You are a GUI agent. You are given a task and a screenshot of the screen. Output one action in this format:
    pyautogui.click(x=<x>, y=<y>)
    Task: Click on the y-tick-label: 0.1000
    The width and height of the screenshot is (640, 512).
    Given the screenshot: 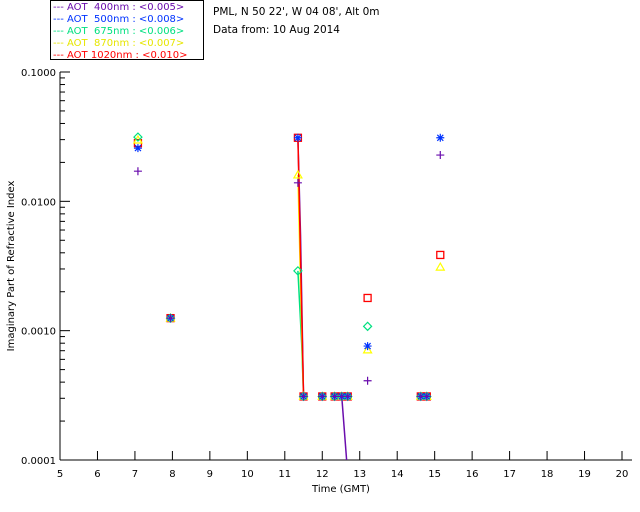 What is the action you would take?
    pyautogui.click(x=38, y=73)
    